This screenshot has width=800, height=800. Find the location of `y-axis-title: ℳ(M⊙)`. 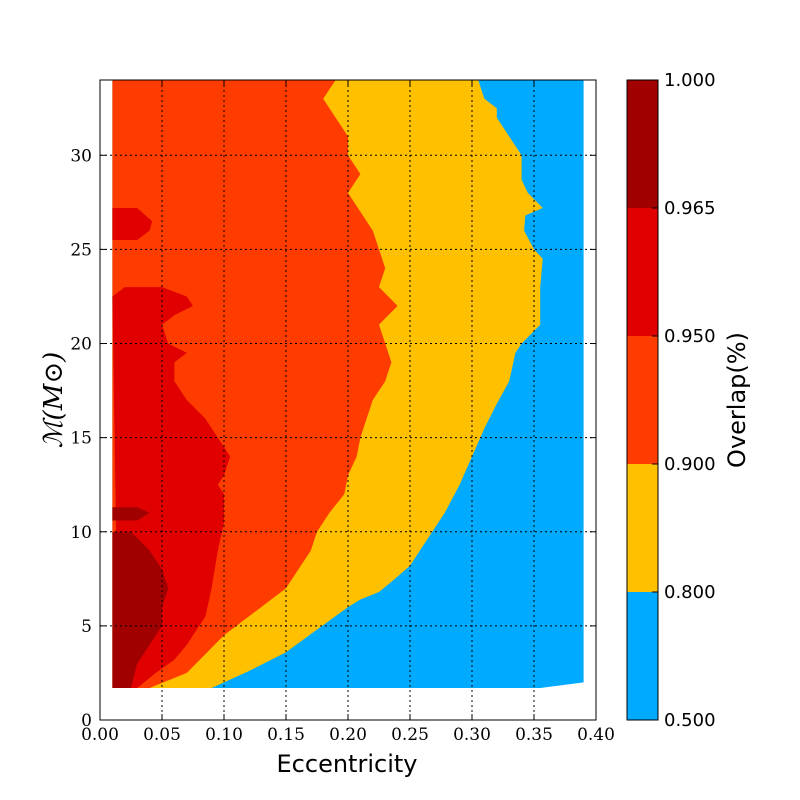

y-axis-title: ℳ(M⊙) is located at coordinates (54, 400).